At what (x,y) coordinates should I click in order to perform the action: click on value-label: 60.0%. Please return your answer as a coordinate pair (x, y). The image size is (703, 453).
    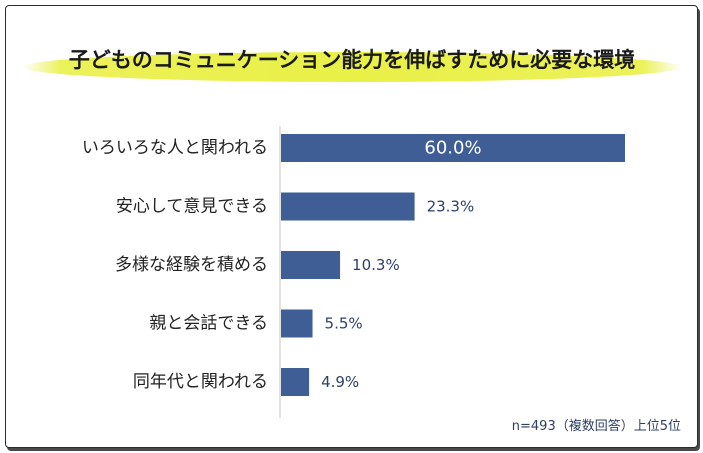
    Looking at the image, I should click on (452, 148).